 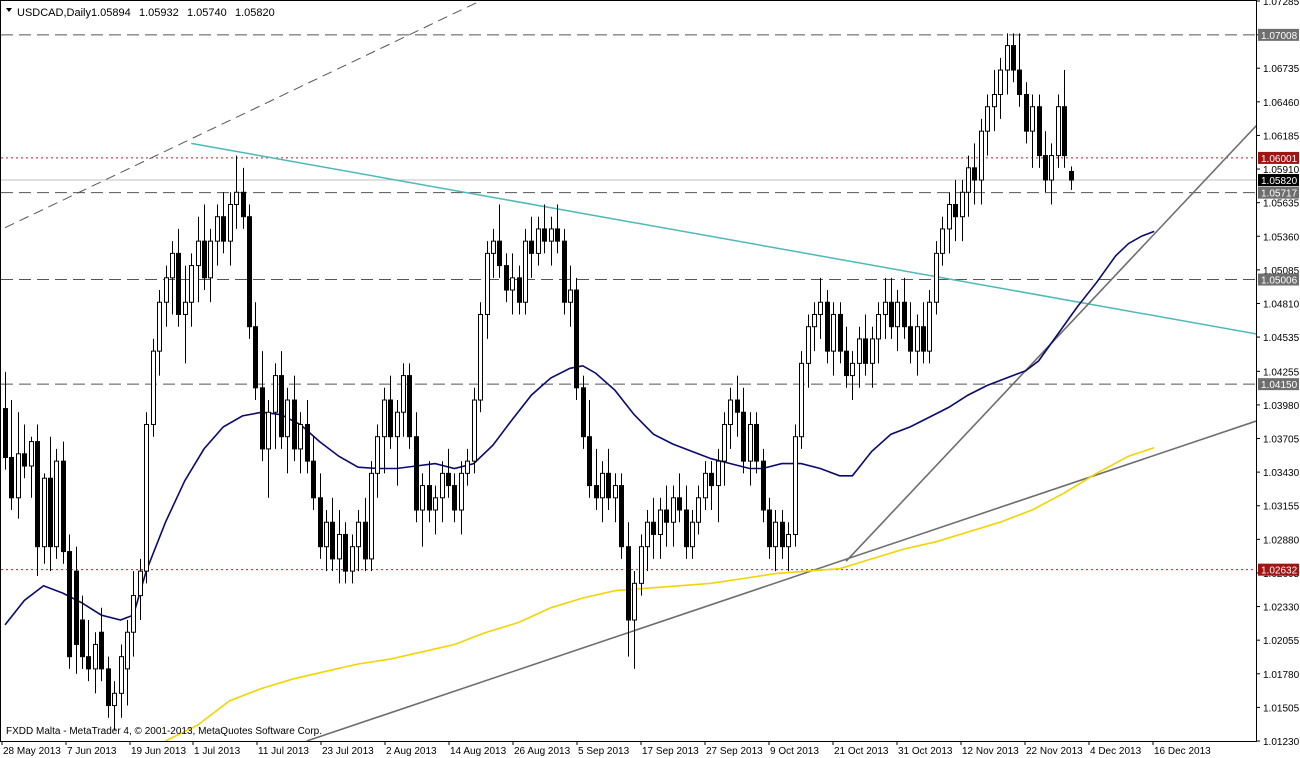 What do you see at coordinates (217, 751) in the screenshot?
I see `x-tick-label: 1 Jul 2013` at bounding box center [217, 751].